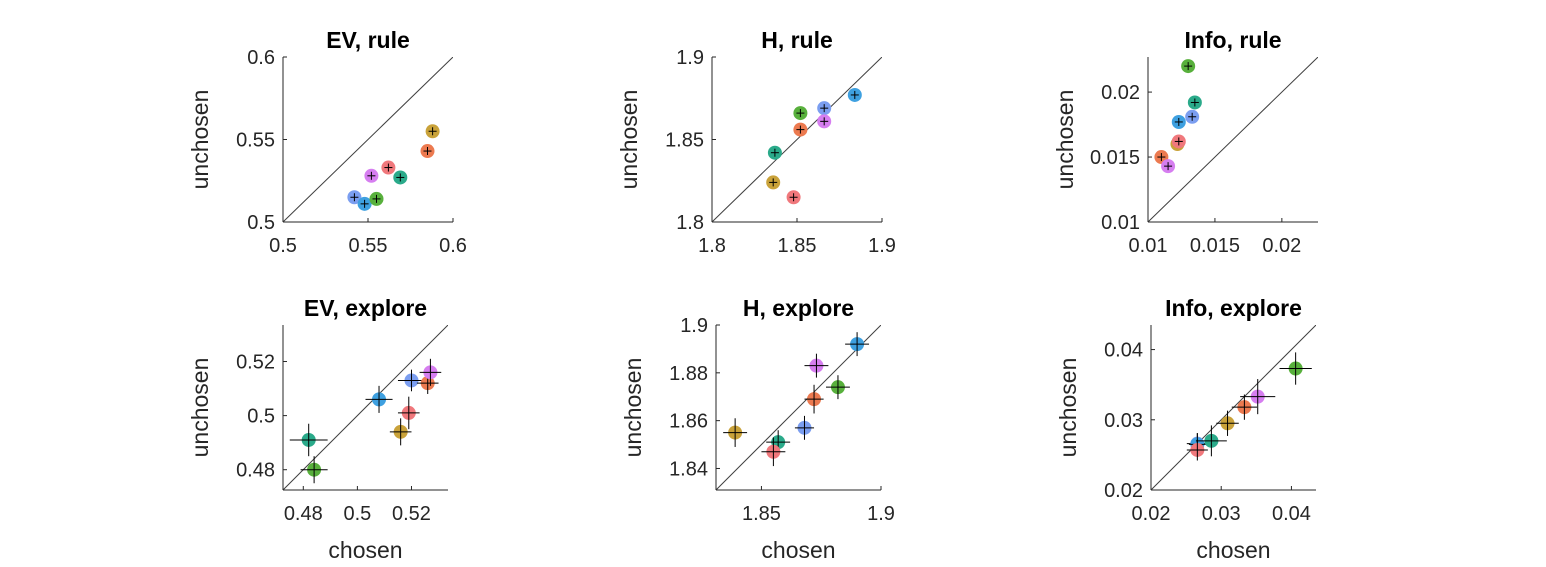  What do you see at coordinates (1291, 514) in the screenshot?
I see `x-tick-label: 0.04` at bounding box center [1291, 514].